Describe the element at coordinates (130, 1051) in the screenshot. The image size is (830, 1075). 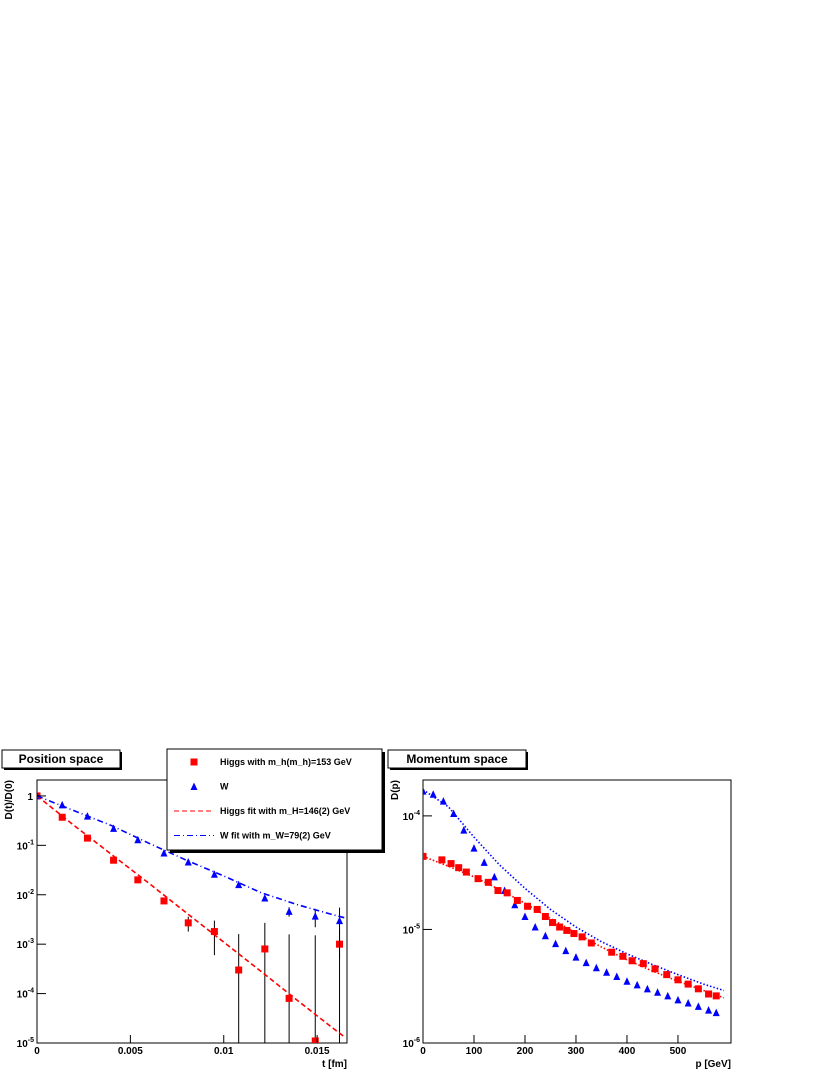
I see `x-tick-label: 0.005` at that location.